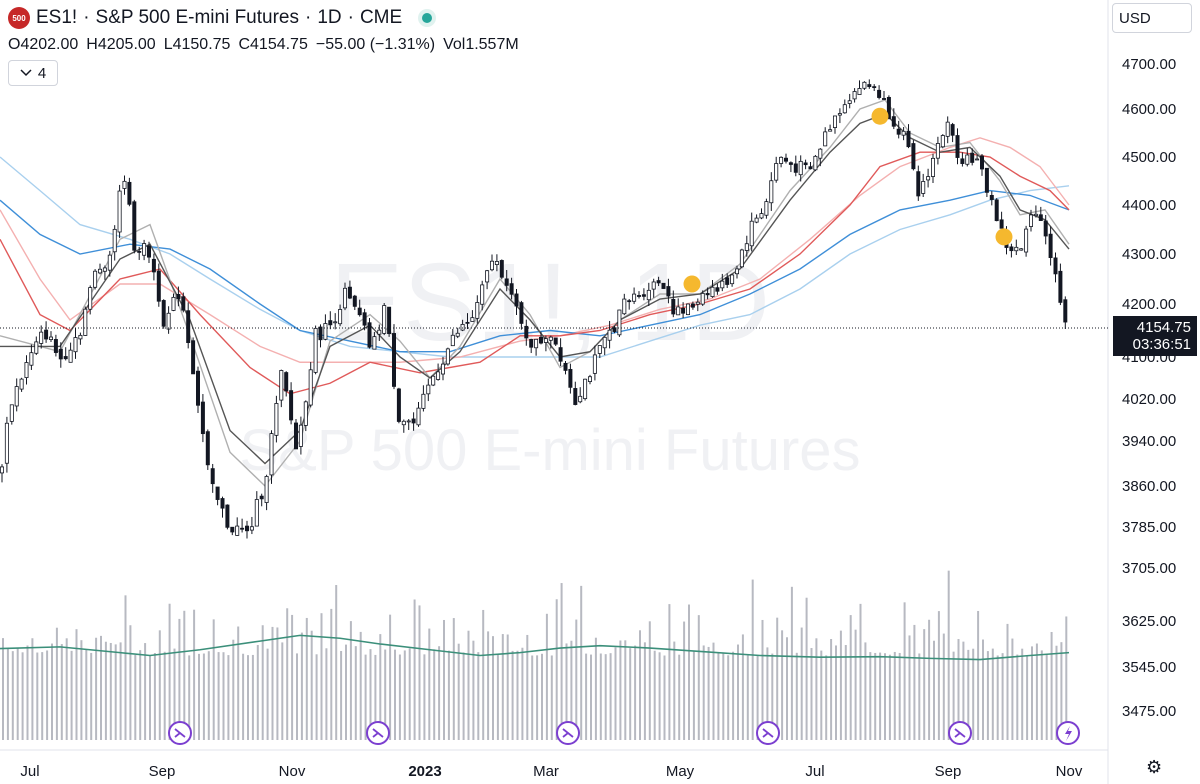  I want to click on earnings-event-icon, so click(1068, 733).